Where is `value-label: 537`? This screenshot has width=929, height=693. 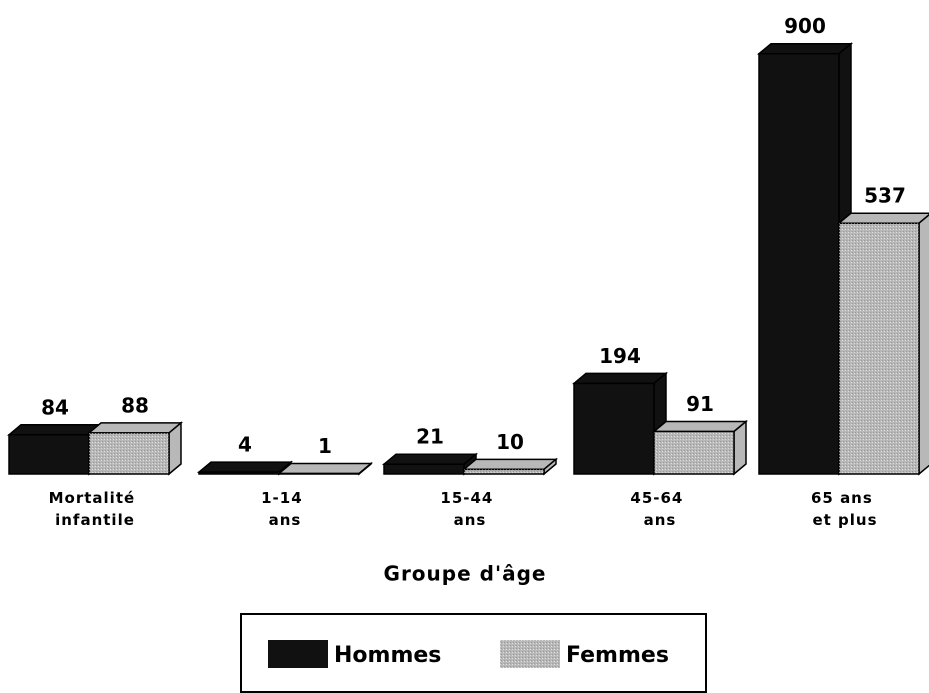 value-label: 537 is located at coordinates (885, 196).